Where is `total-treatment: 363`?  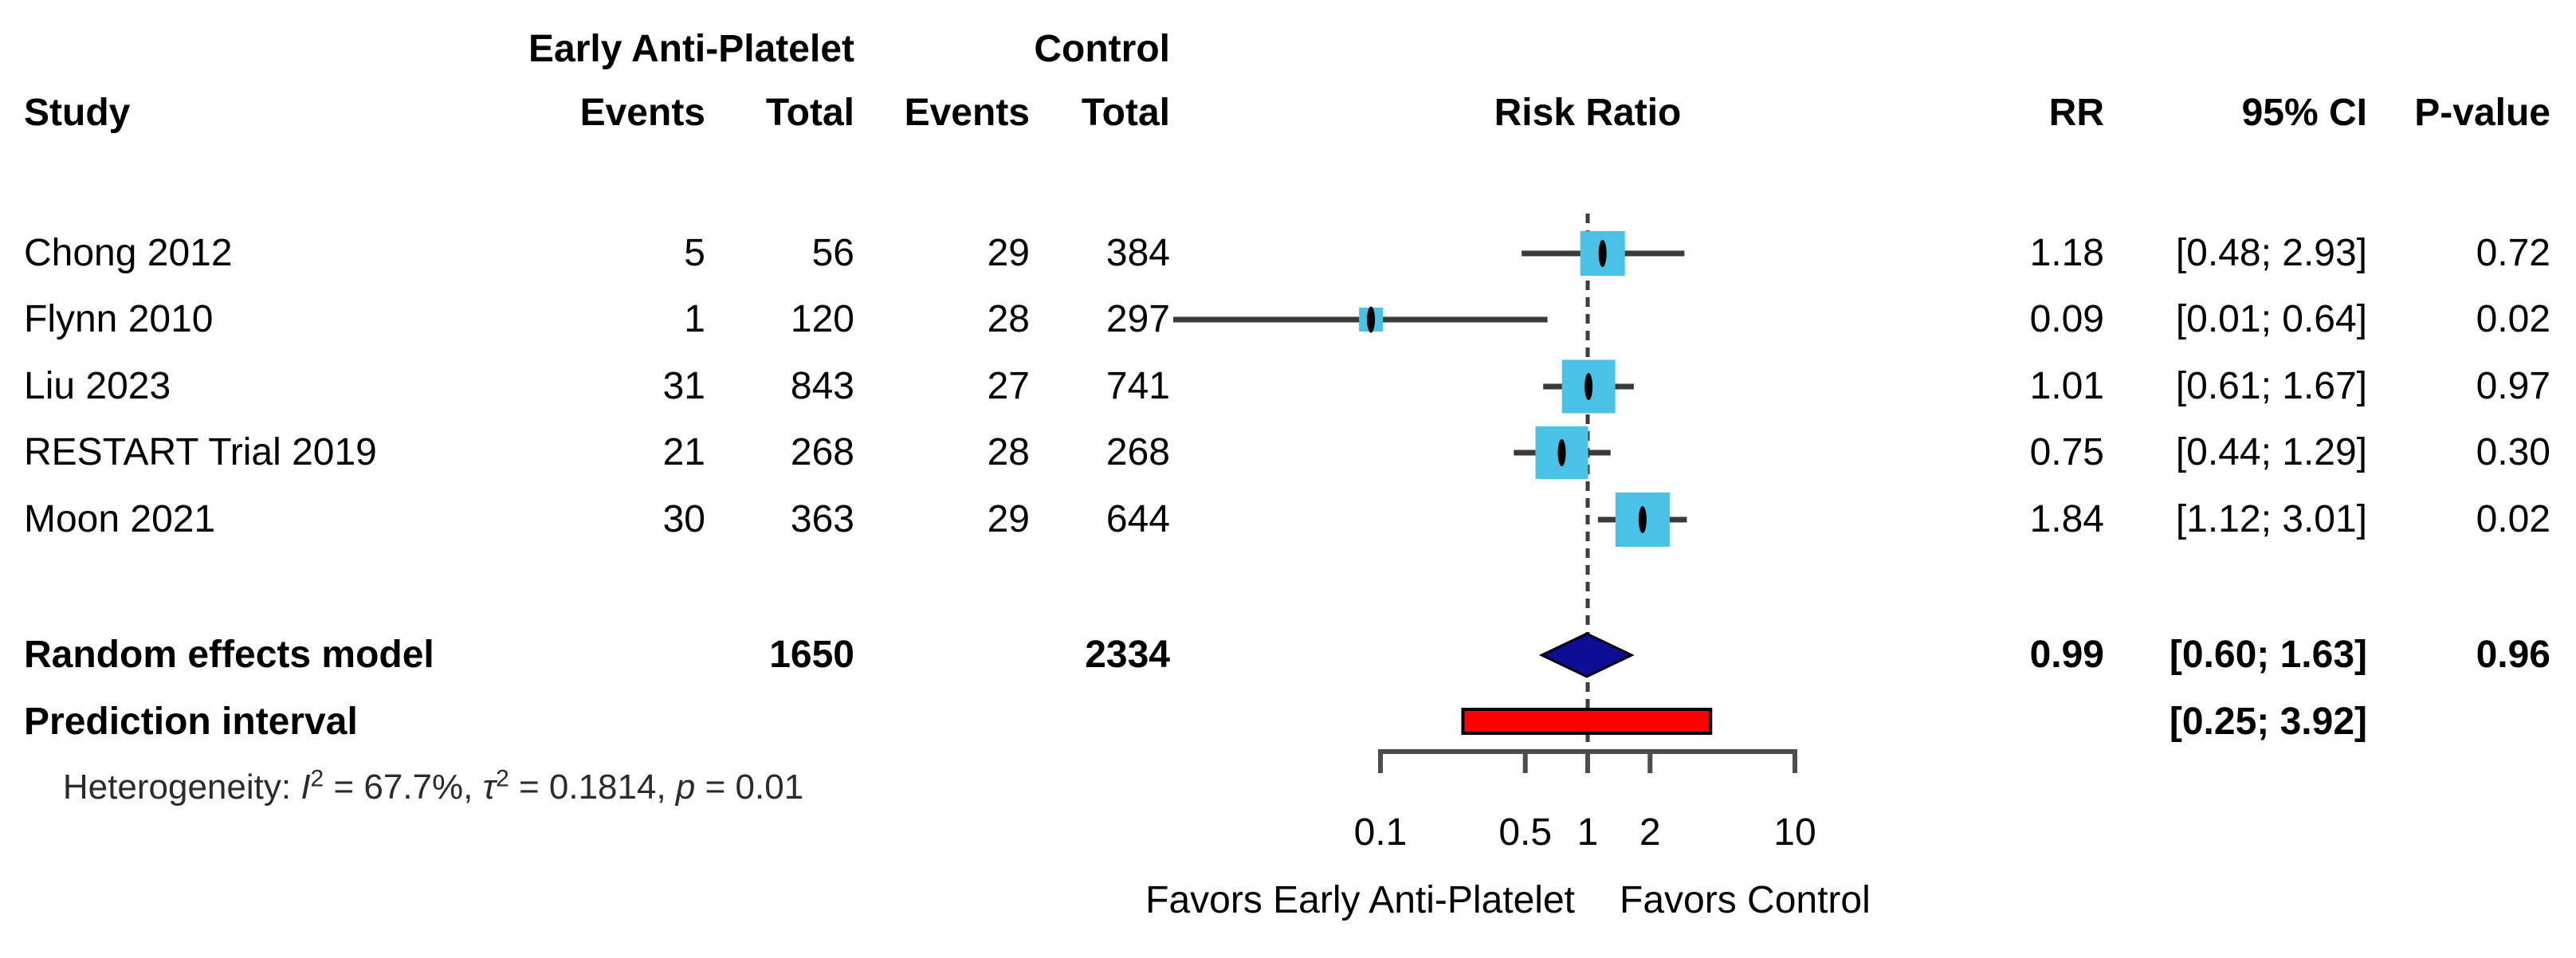 total-treatment: 363 is located at coordinates (822, 519).